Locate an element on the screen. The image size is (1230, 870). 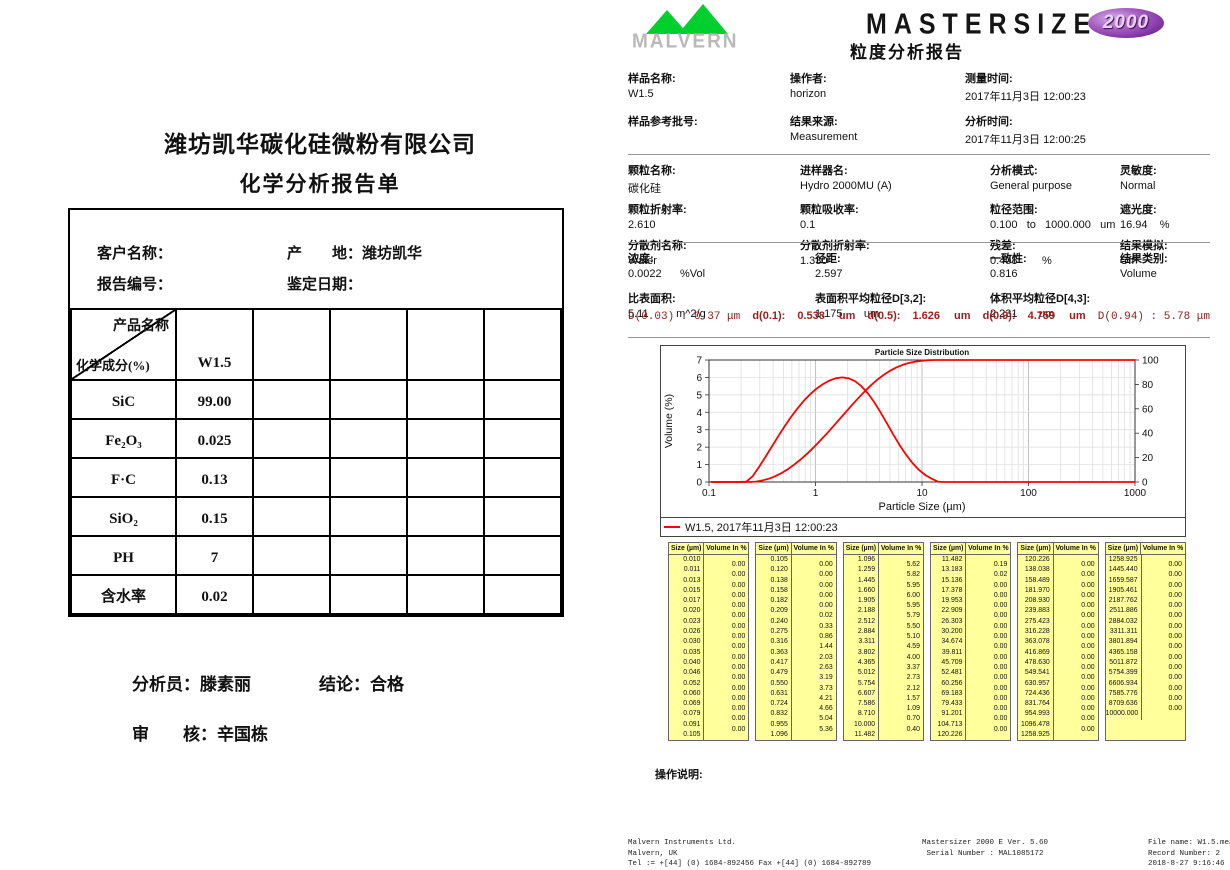
field-label: 遮光度: is located at coordinates (1138, 210).